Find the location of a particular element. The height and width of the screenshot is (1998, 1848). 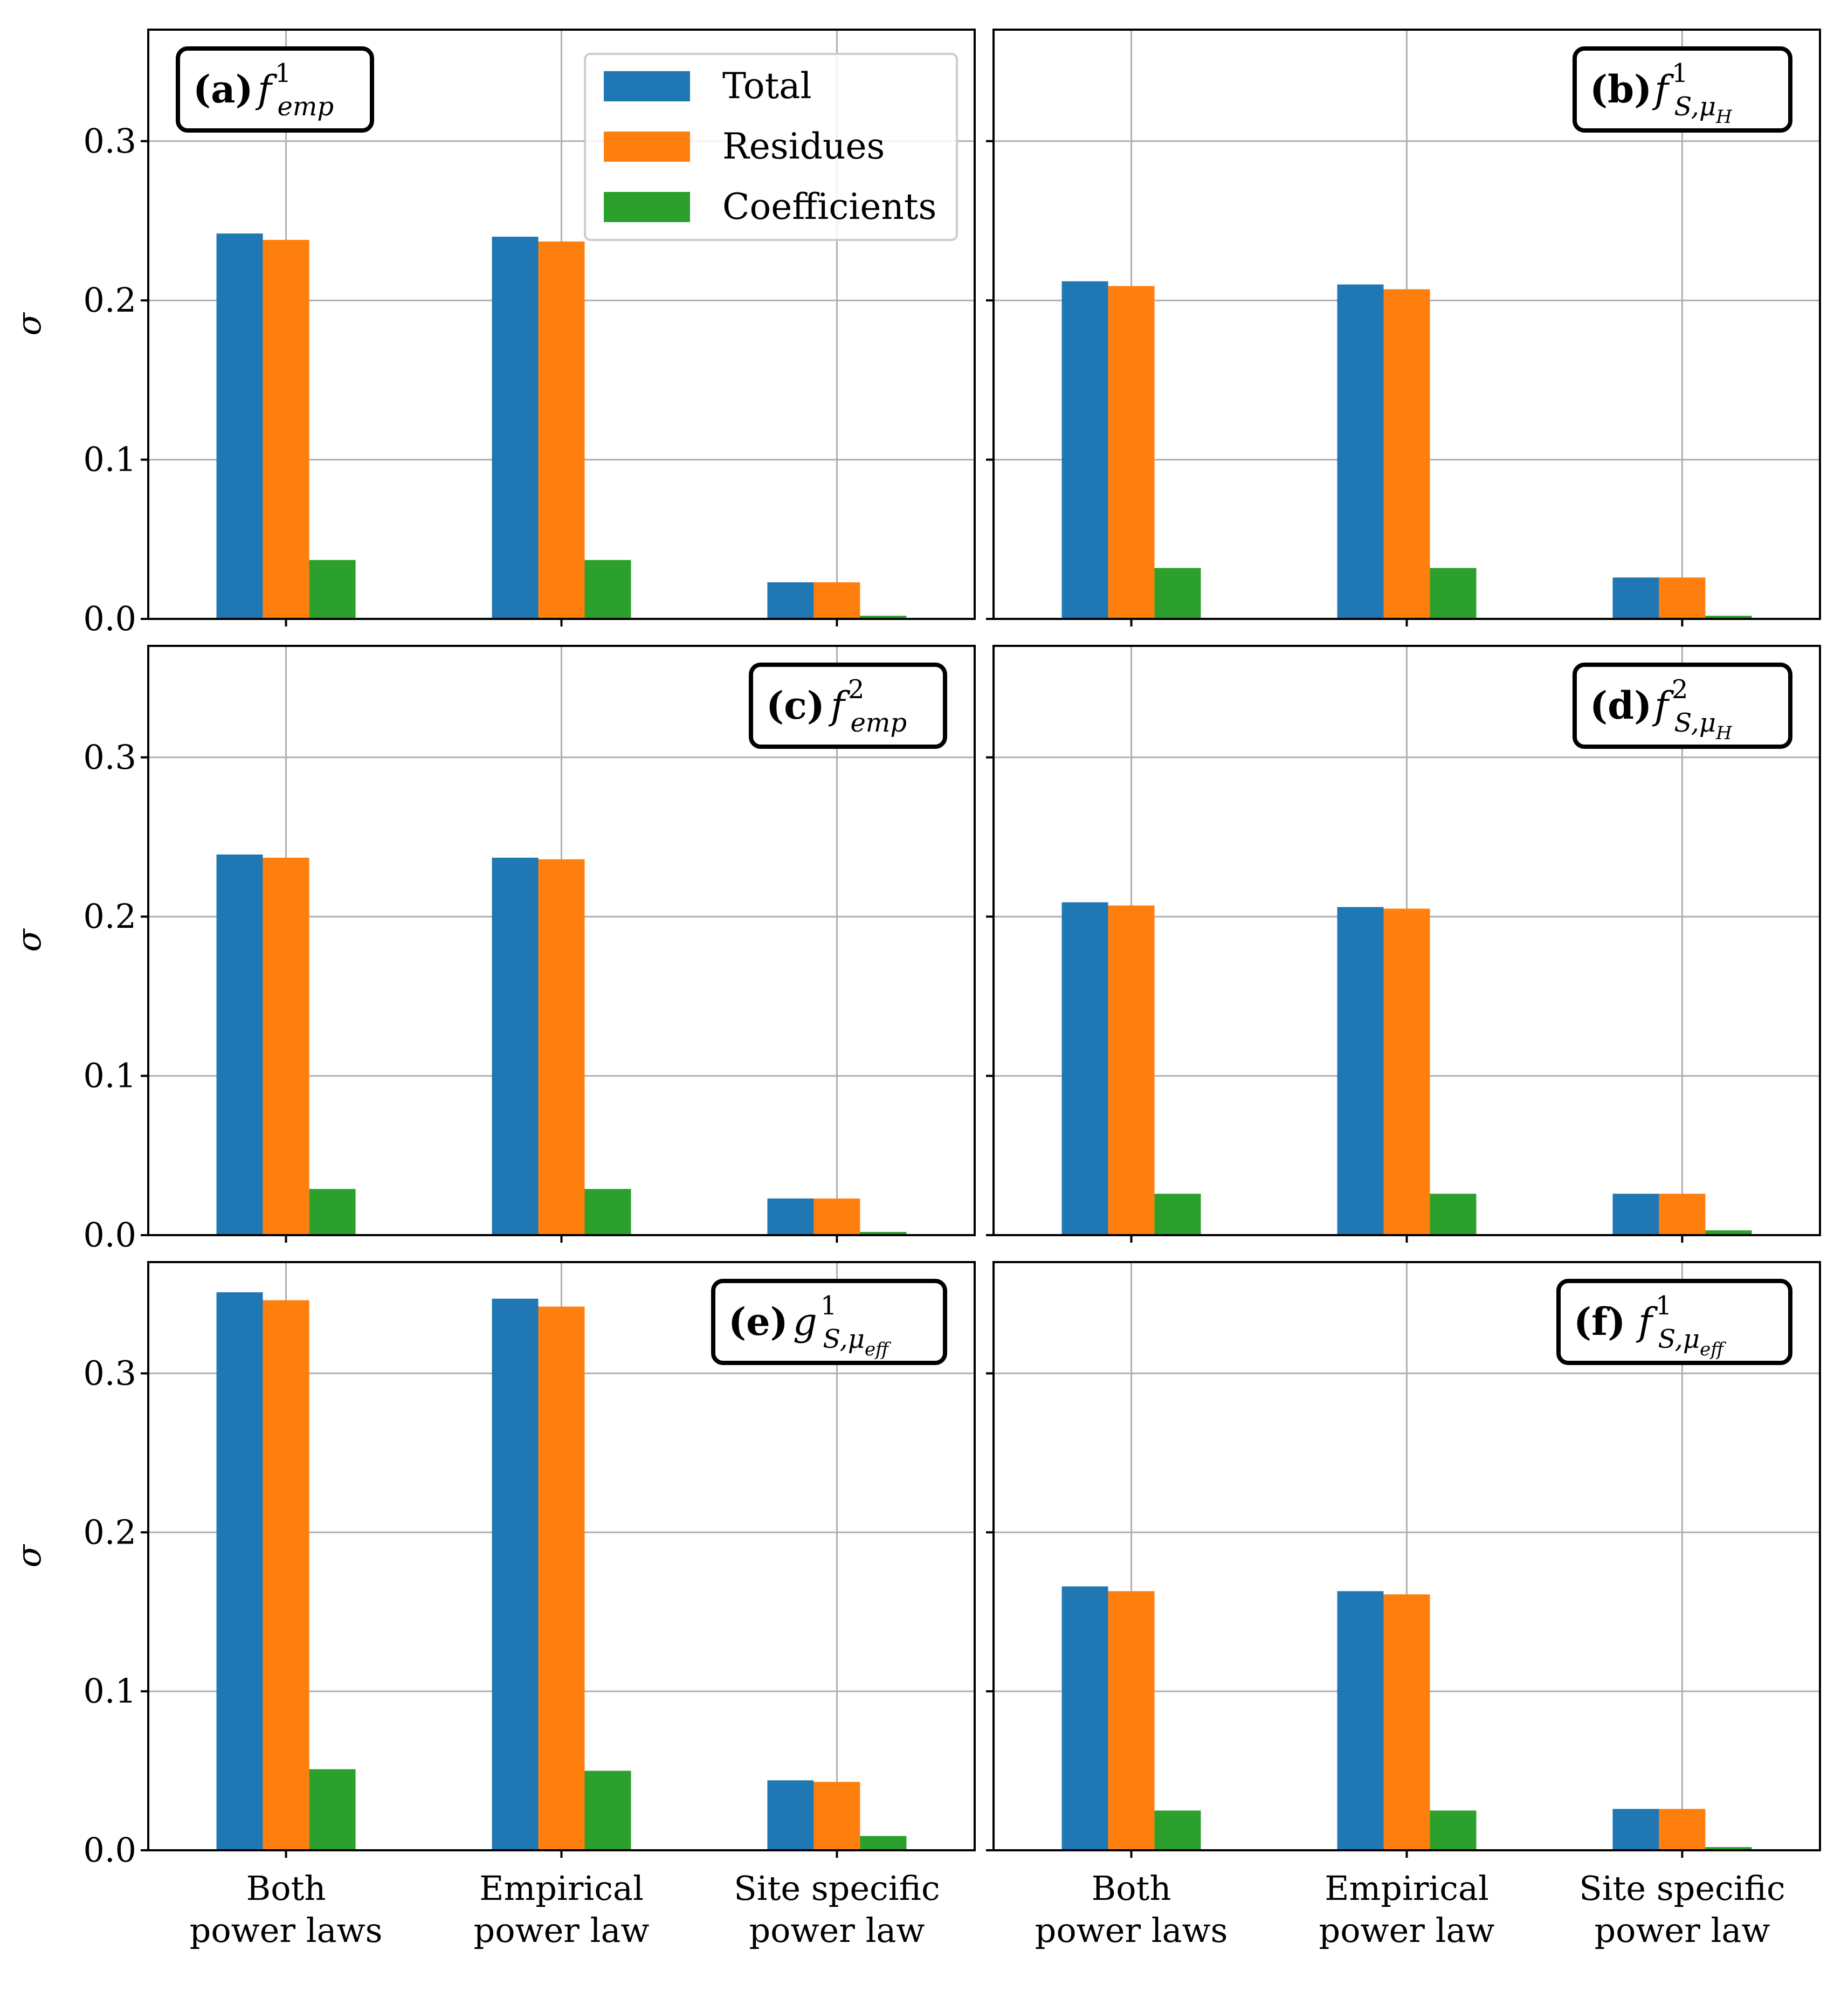

panel-b: (b) f 1 S,μH is located at coordinates (1403, 328).